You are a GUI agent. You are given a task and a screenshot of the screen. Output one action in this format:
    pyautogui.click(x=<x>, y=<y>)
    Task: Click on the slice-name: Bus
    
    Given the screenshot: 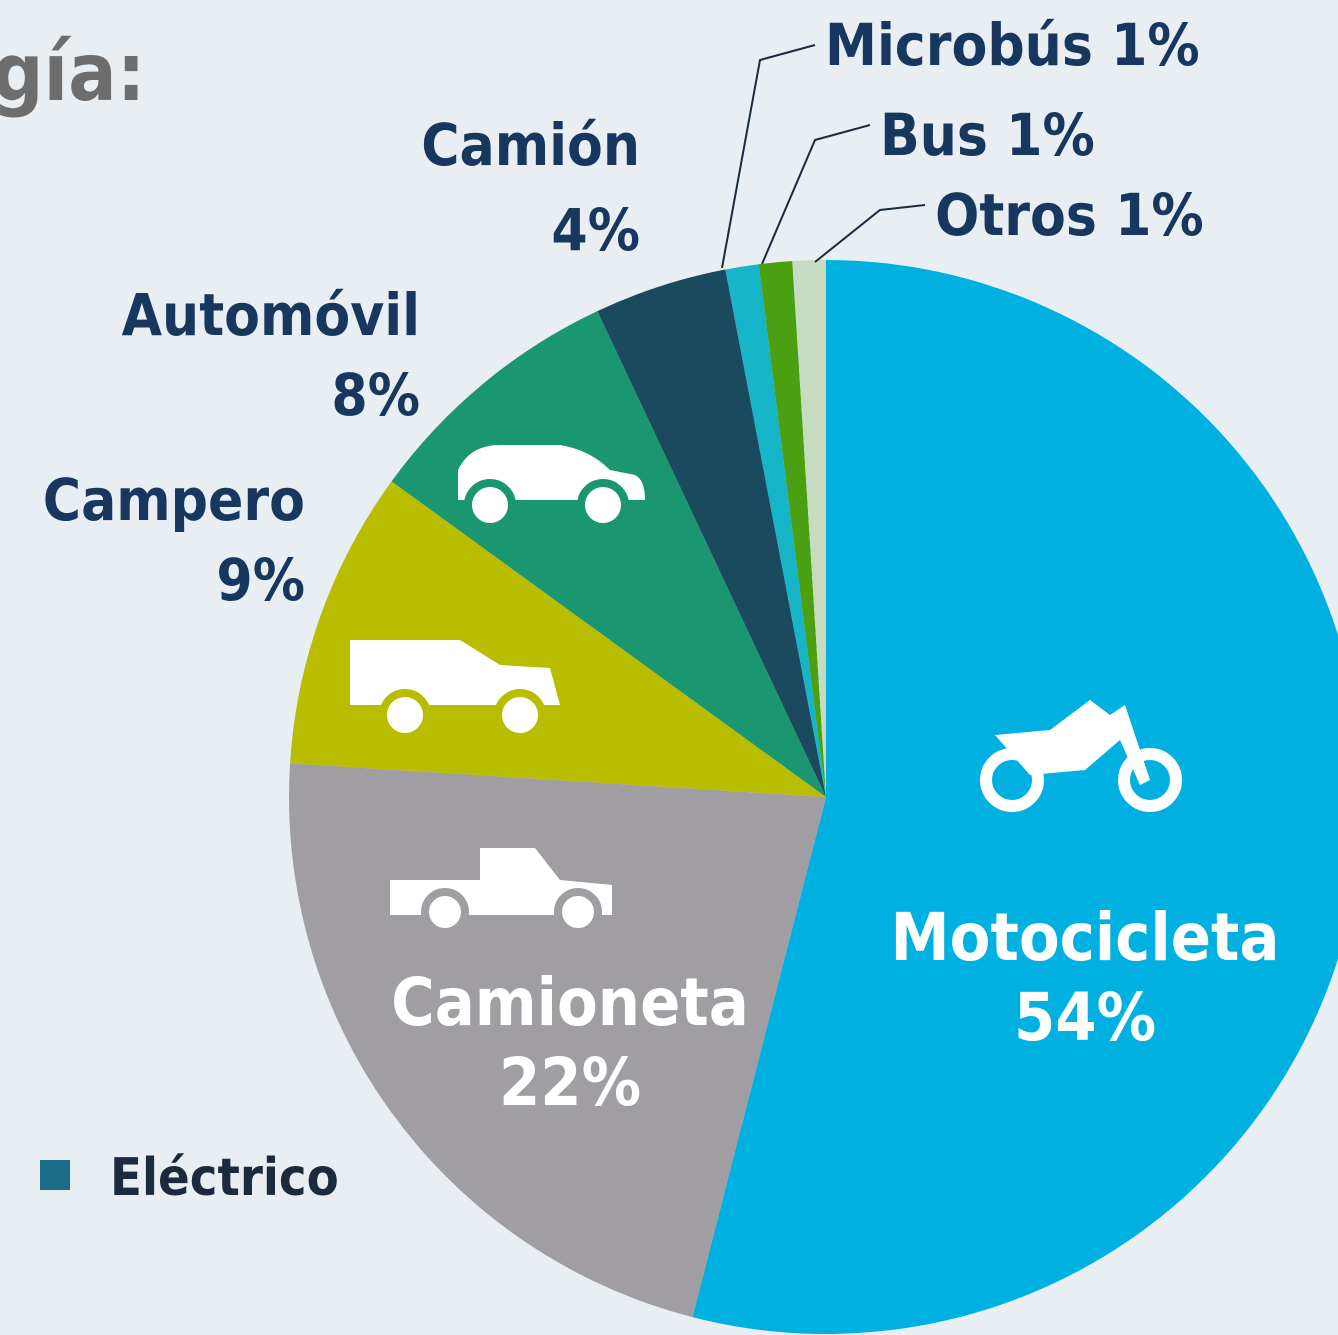 What is the action you would take?
    pyautogui.click(x=934, y=135)
    